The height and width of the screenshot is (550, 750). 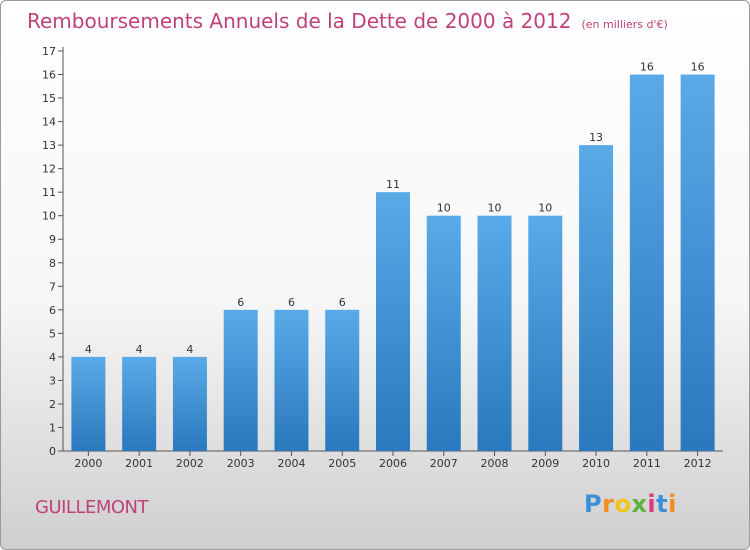 What do you see at coordinates (52, 380) in the screenshot?
I see `y-tick-label: 3` at bounding box center [52, 380].